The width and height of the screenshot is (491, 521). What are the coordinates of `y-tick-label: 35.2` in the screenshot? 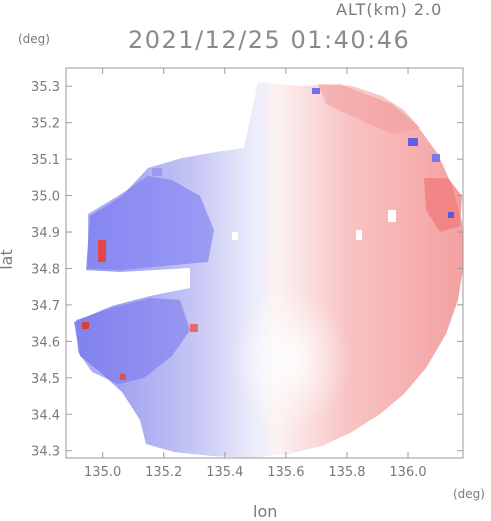 It's located at (45, 124).